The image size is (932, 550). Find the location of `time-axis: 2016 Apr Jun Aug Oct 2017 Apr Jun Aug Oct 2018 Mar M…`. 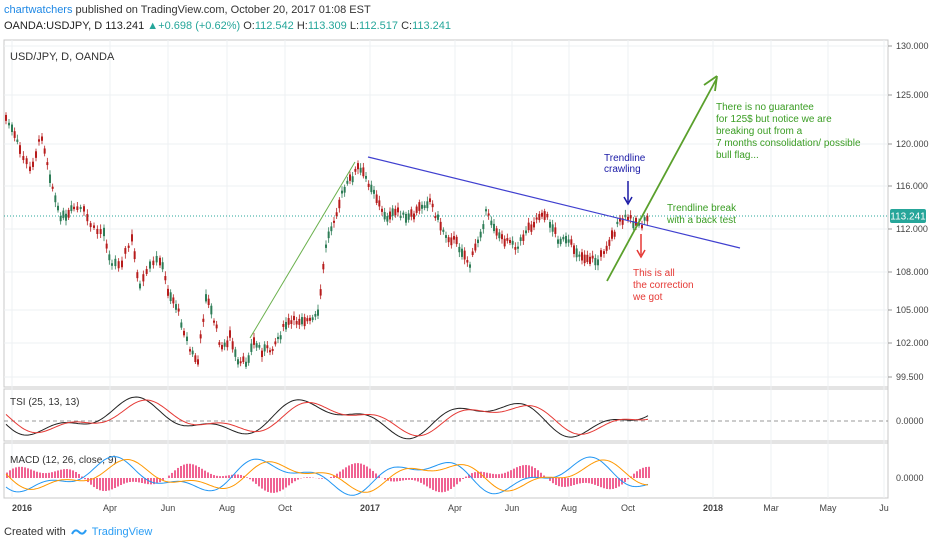

time-axis: 2016 Apr Jun Aug Oct 2017 Apr Jun Aug Oct 2018 Mar M… is located at coordinates (450, 508).